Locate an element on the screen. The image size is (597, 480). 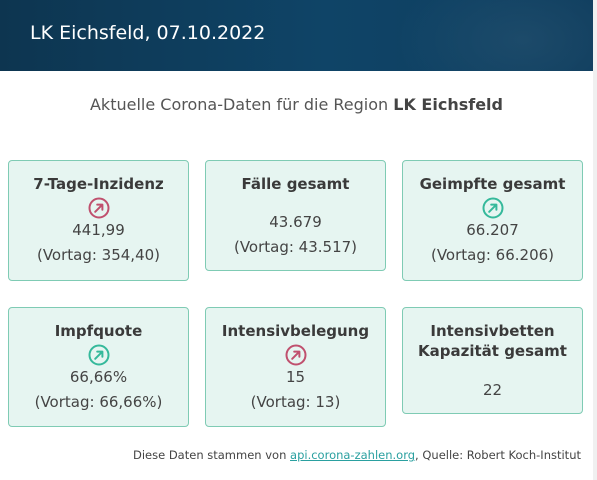
card-intensivbelegung: Intensivbelegung 15 (Vortag: 13) is located at coordinates (295, 367).